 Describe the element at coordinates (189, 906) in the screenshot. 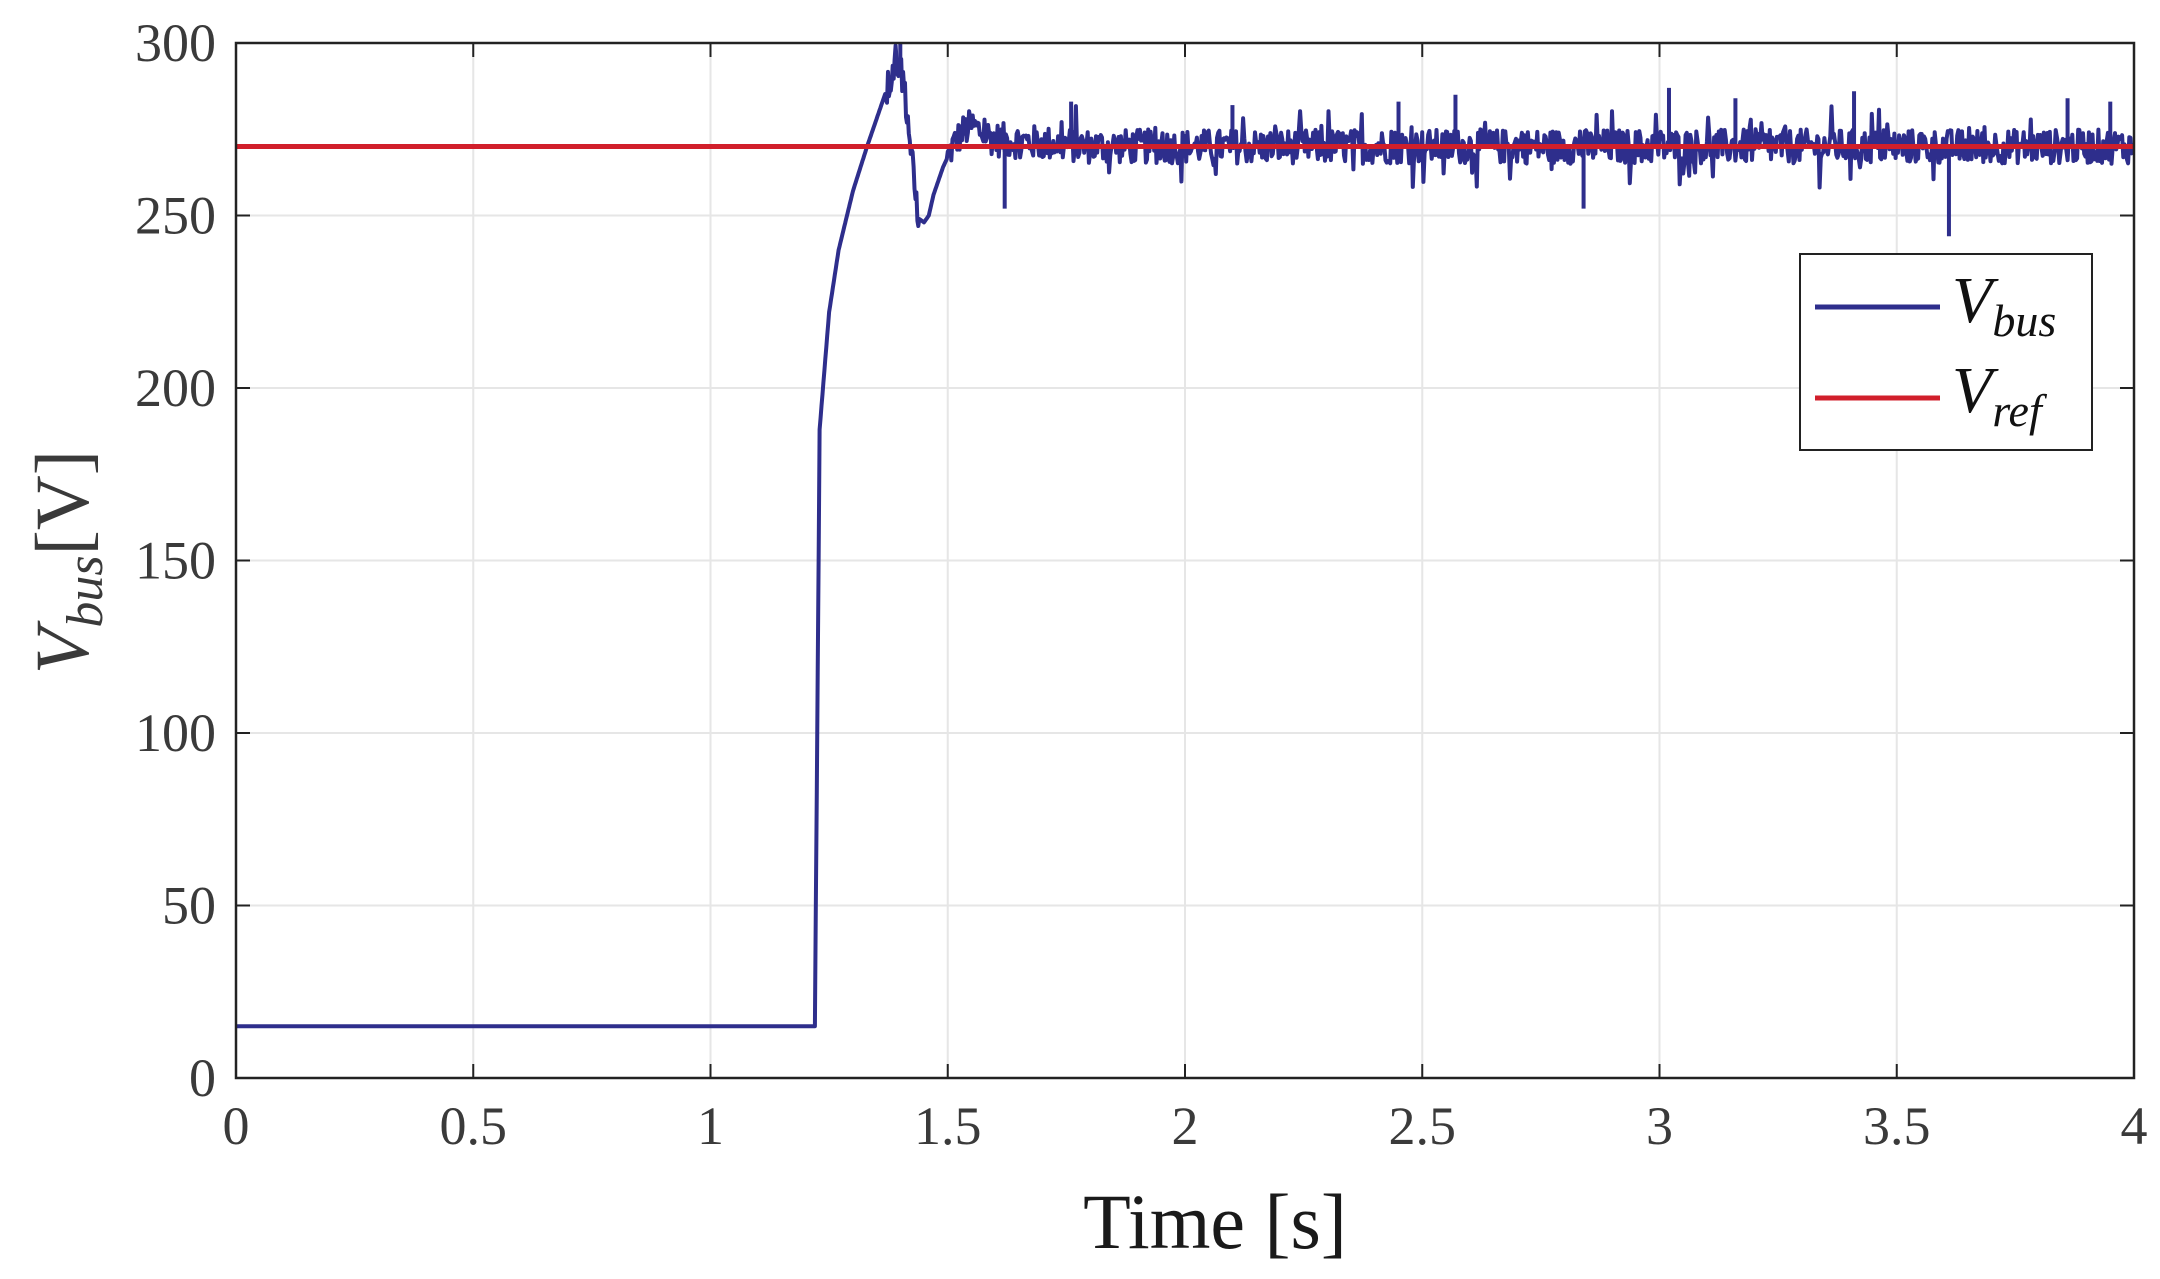

I see `y-tick-label: 50` at that location.